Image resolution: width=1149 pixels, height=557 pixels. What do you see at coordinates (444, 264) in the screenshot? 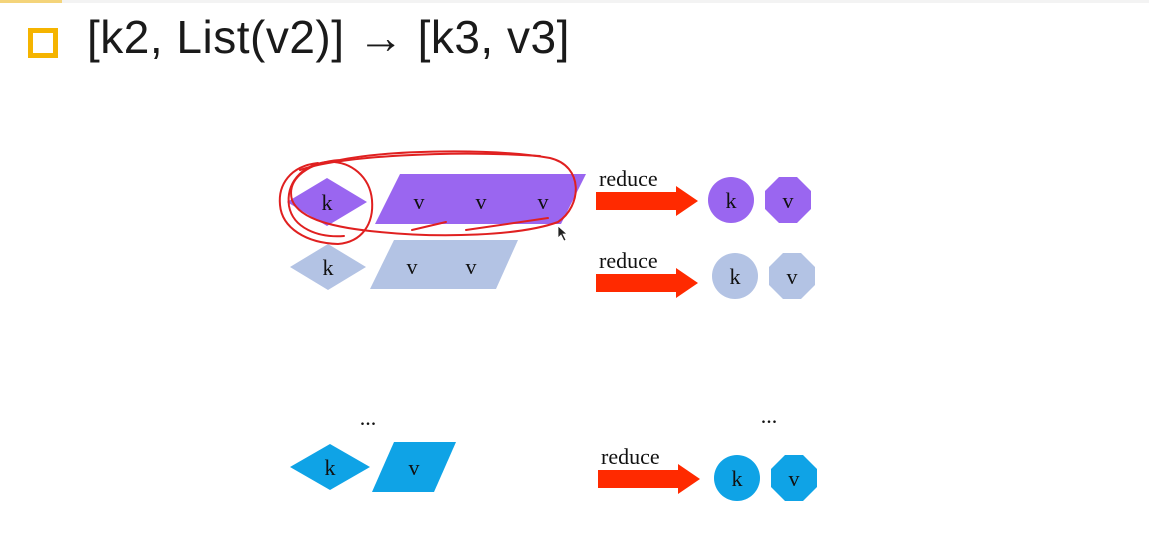
I see `row-2-values-parallelogram` at bounding box center [444, 264].